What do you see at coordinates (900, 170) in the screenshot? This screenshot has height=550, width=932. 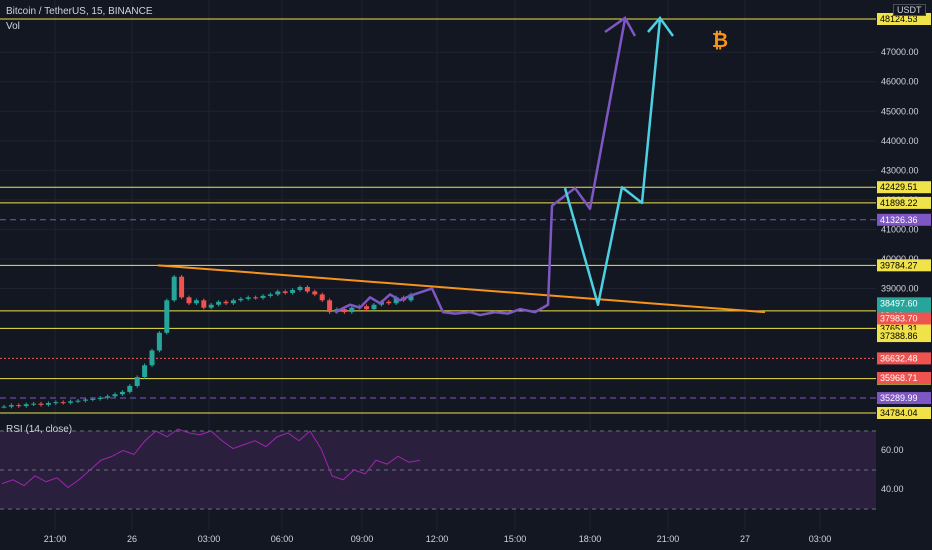 I see `price-tick-label: 43000.00` at bounding box center [900, 170].